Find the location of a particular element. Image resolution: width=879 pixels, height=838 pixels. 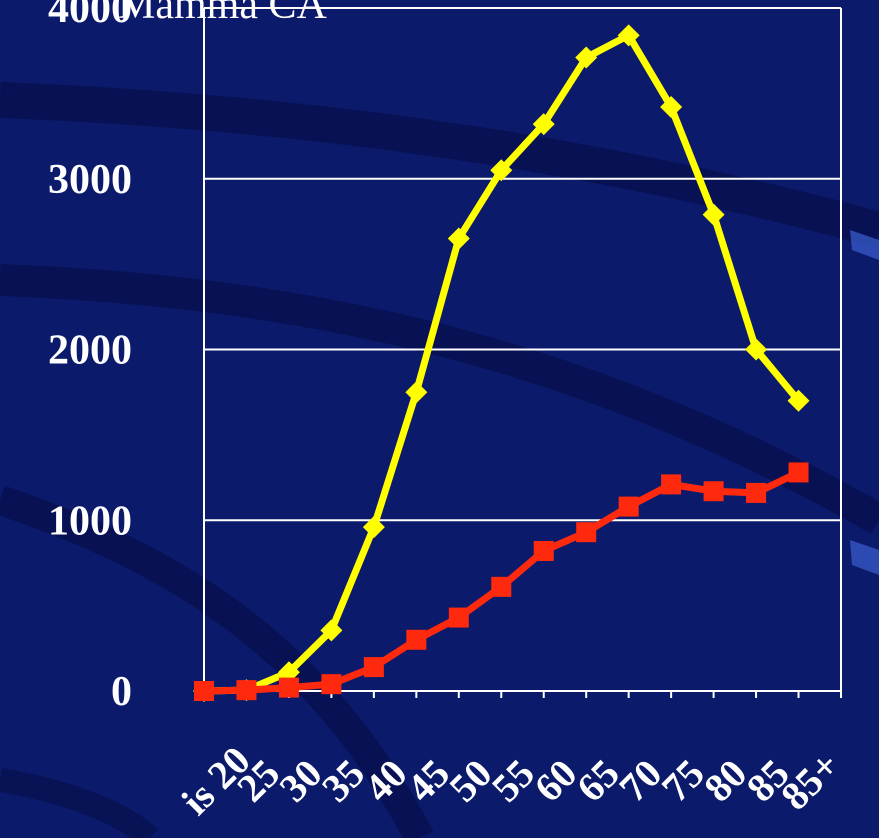

y-tick-label: 2000 is located at coordinates (90, 351).